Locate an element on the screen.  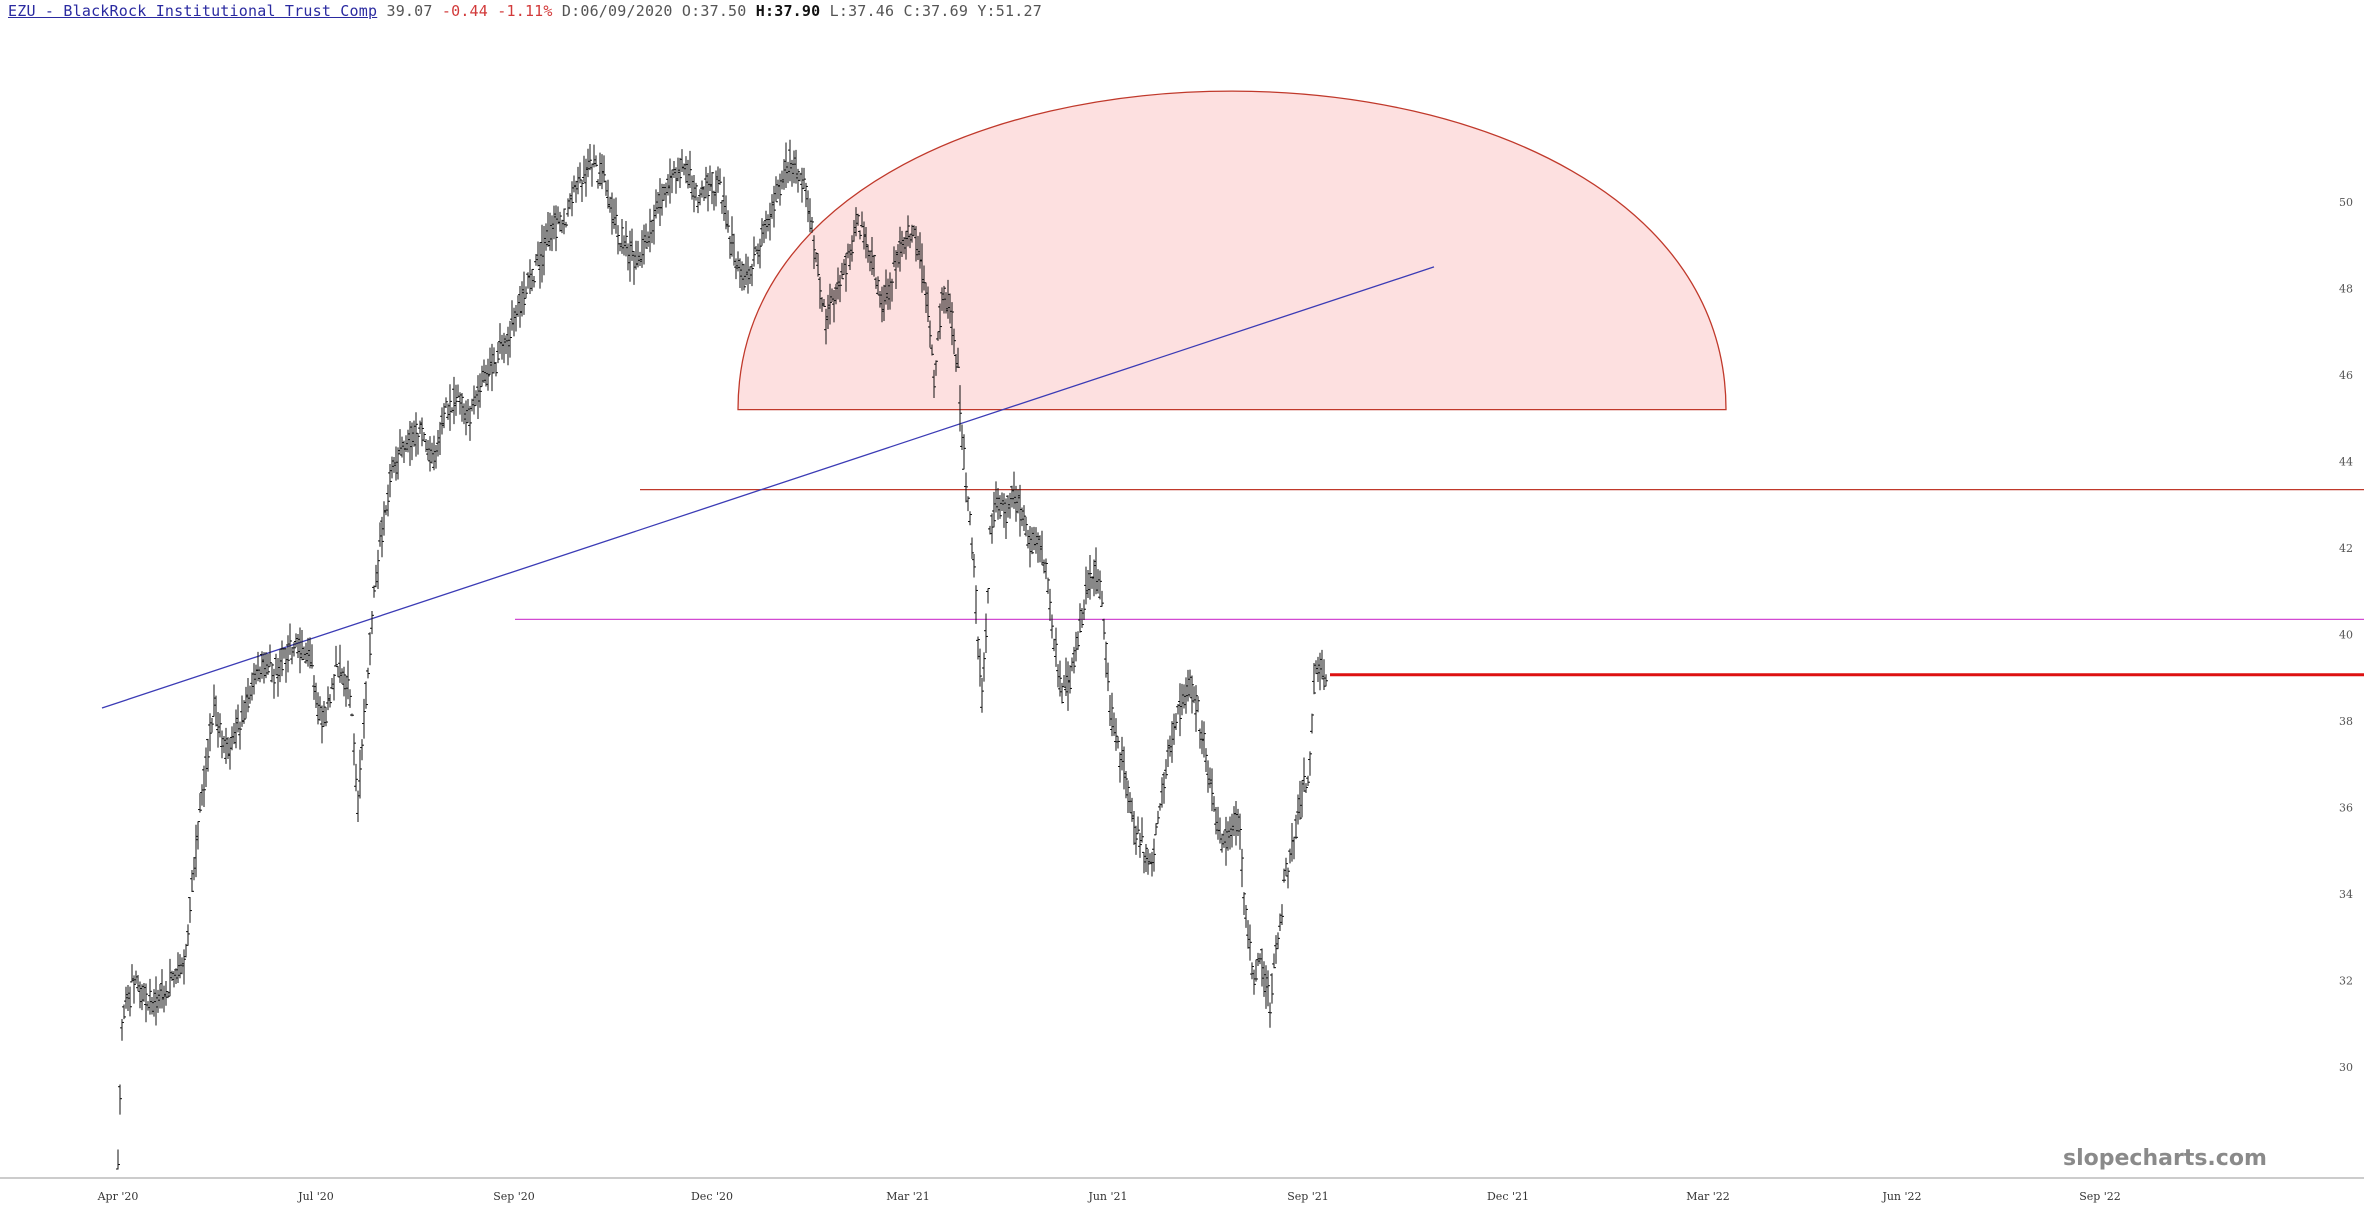
x-tick-label: Dec '21 is located at coordinates (1508, 1196).